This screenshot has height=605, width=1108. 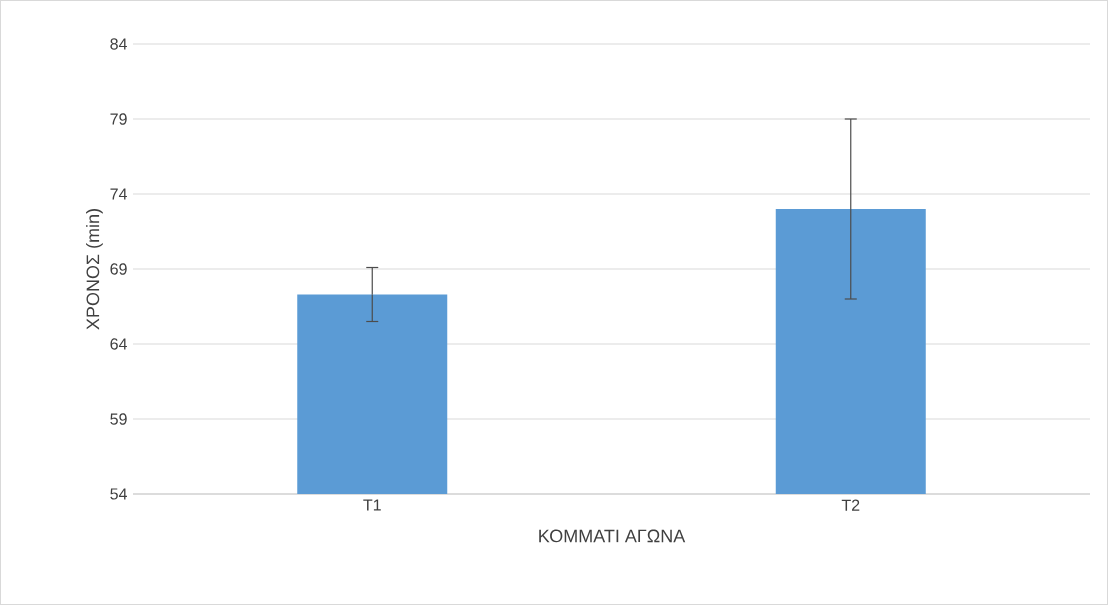 What do you see at coordinates (118, 269) in the screenshot?
I see `y-tick-label: 69` at bounding box center [118, 269].